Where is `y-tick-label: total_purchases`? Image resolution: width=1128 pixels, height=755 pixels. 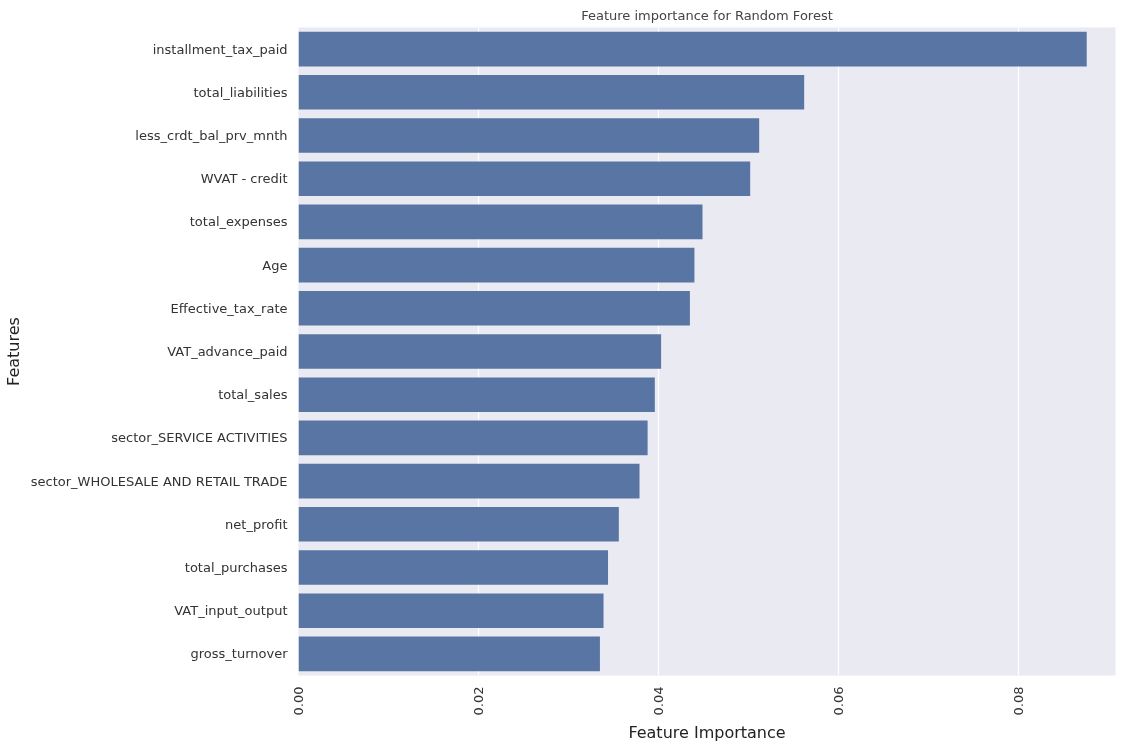 y-tick-label: total_purchases is located at coordinates (236, 567).